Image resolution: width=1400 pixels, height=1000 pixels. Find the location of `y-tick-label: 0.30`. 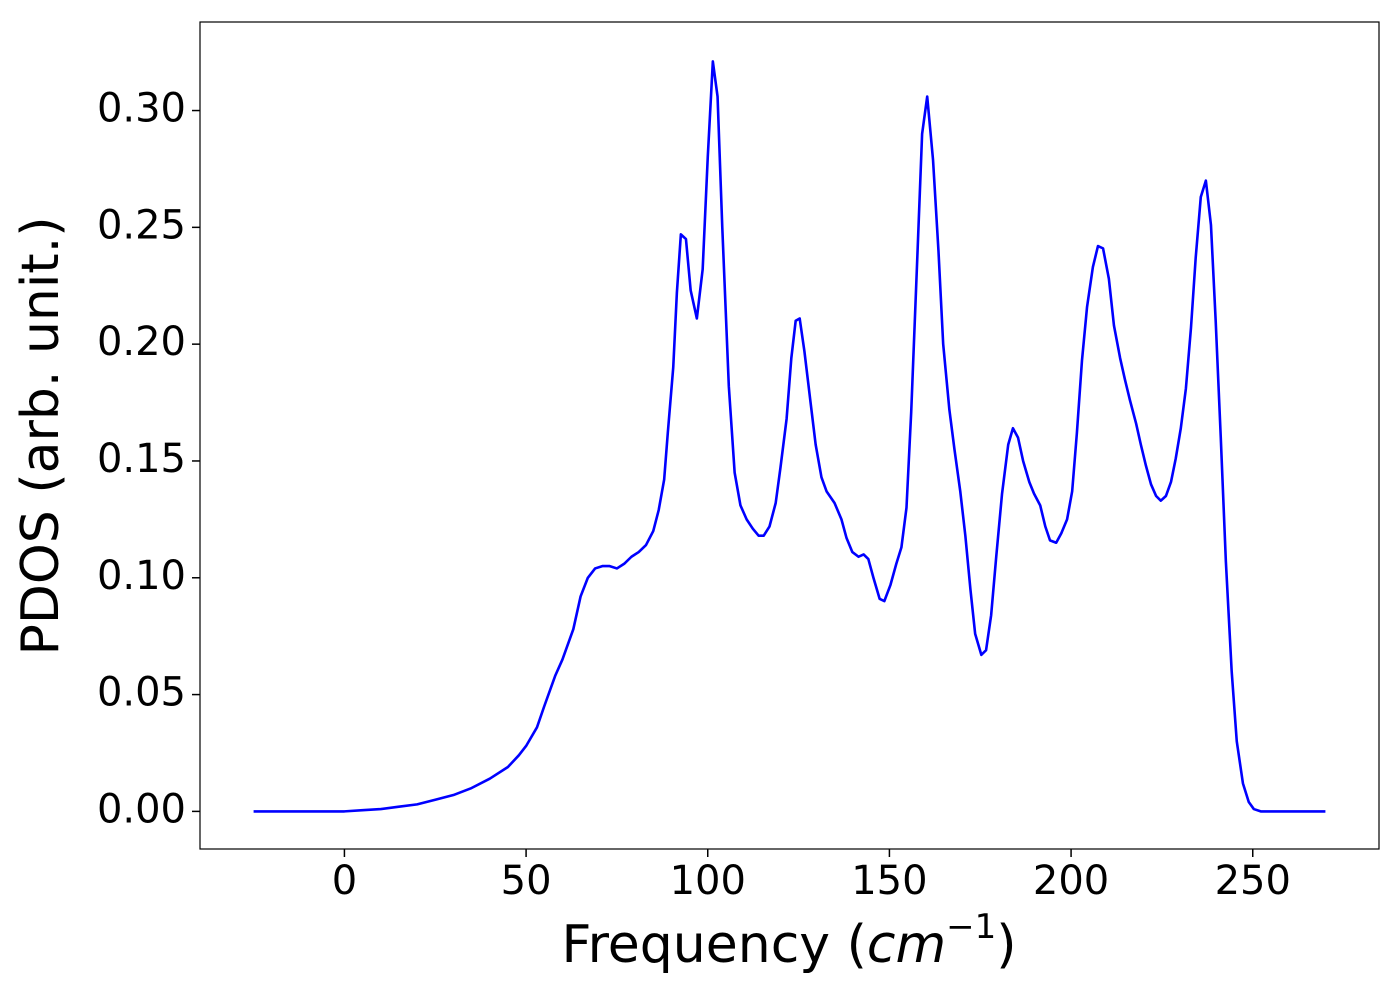

y-tick-label: 0.30 is located at coordinates (141, 109).